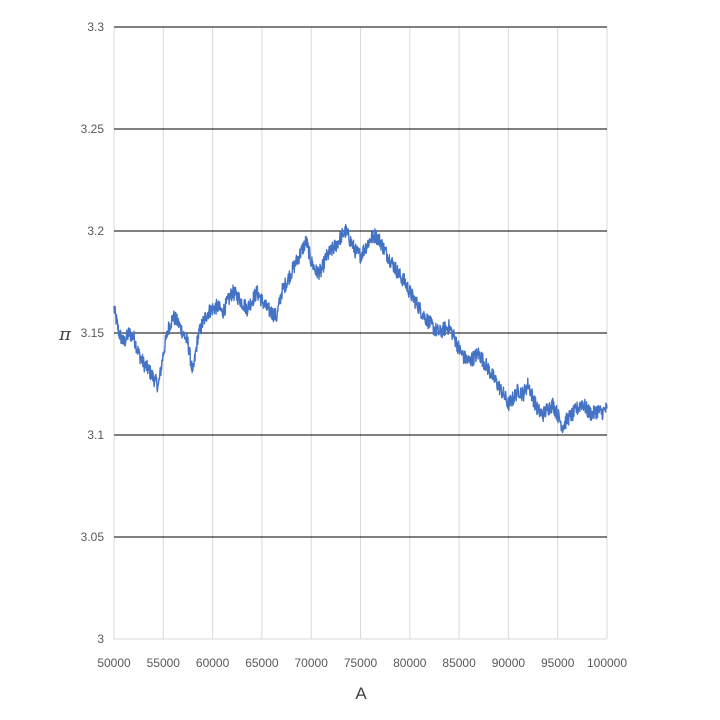 Image resolution: width=720 pixels, height=720 pixels. What do you see at coordinates (95, 27) in the screenshot?
I see `y-tick-label-6: 3.3` at bounding box center [95, 27].